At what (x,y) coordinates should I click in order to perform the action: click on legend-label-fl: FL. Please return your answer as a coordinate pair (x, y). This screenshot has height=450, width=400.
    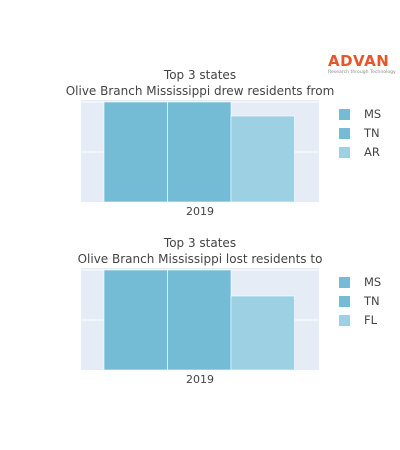
    Looking at the image, I should click on (371, 320).